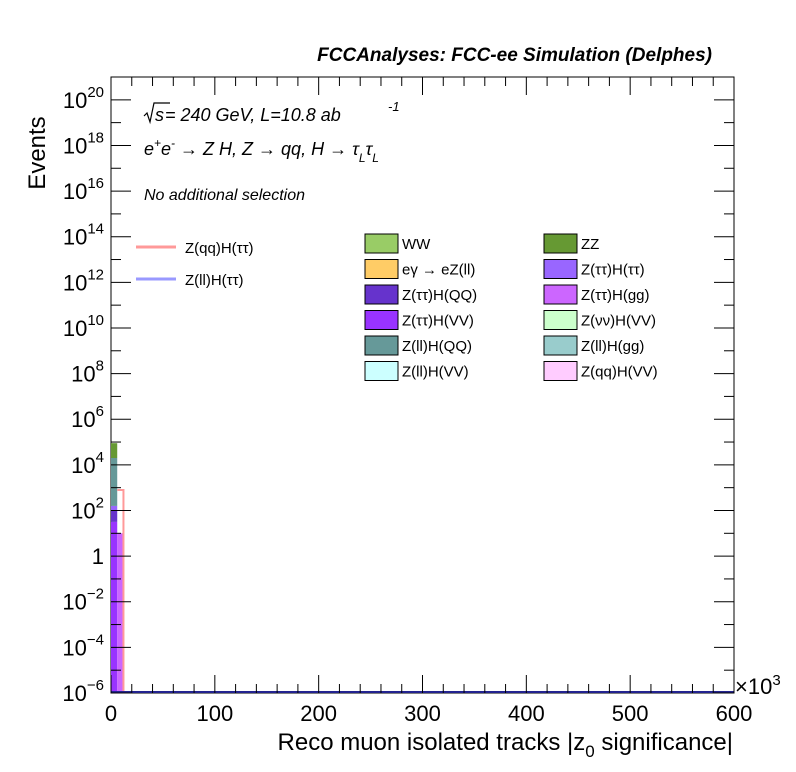  What do you see at coordinates (630, 713) in the screenshot?
I see `x-tick-label: 500` at bounding box center [630, 713].